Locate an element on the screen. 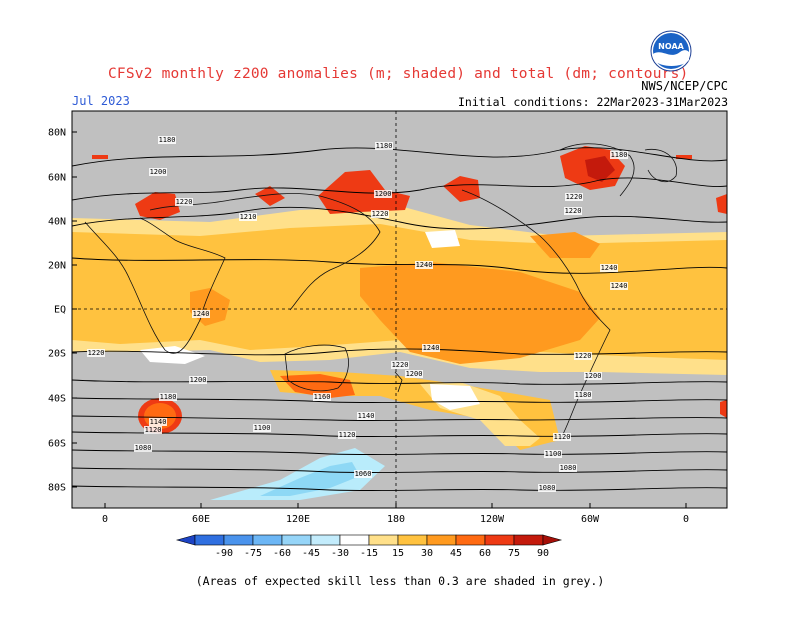 This screenshot has width=800, height=618. anomaly-90-region is located at coordinates (600, 169).